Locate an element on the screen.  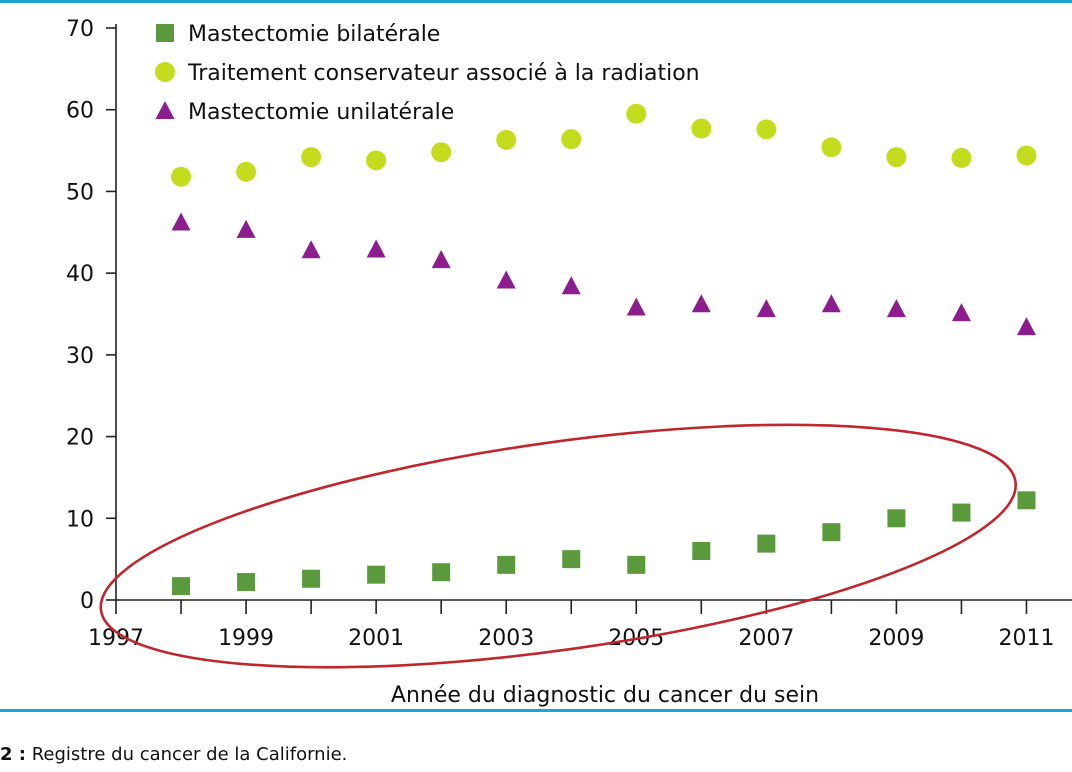
y-tick-label: 0 is located at coordinates (87, 601).